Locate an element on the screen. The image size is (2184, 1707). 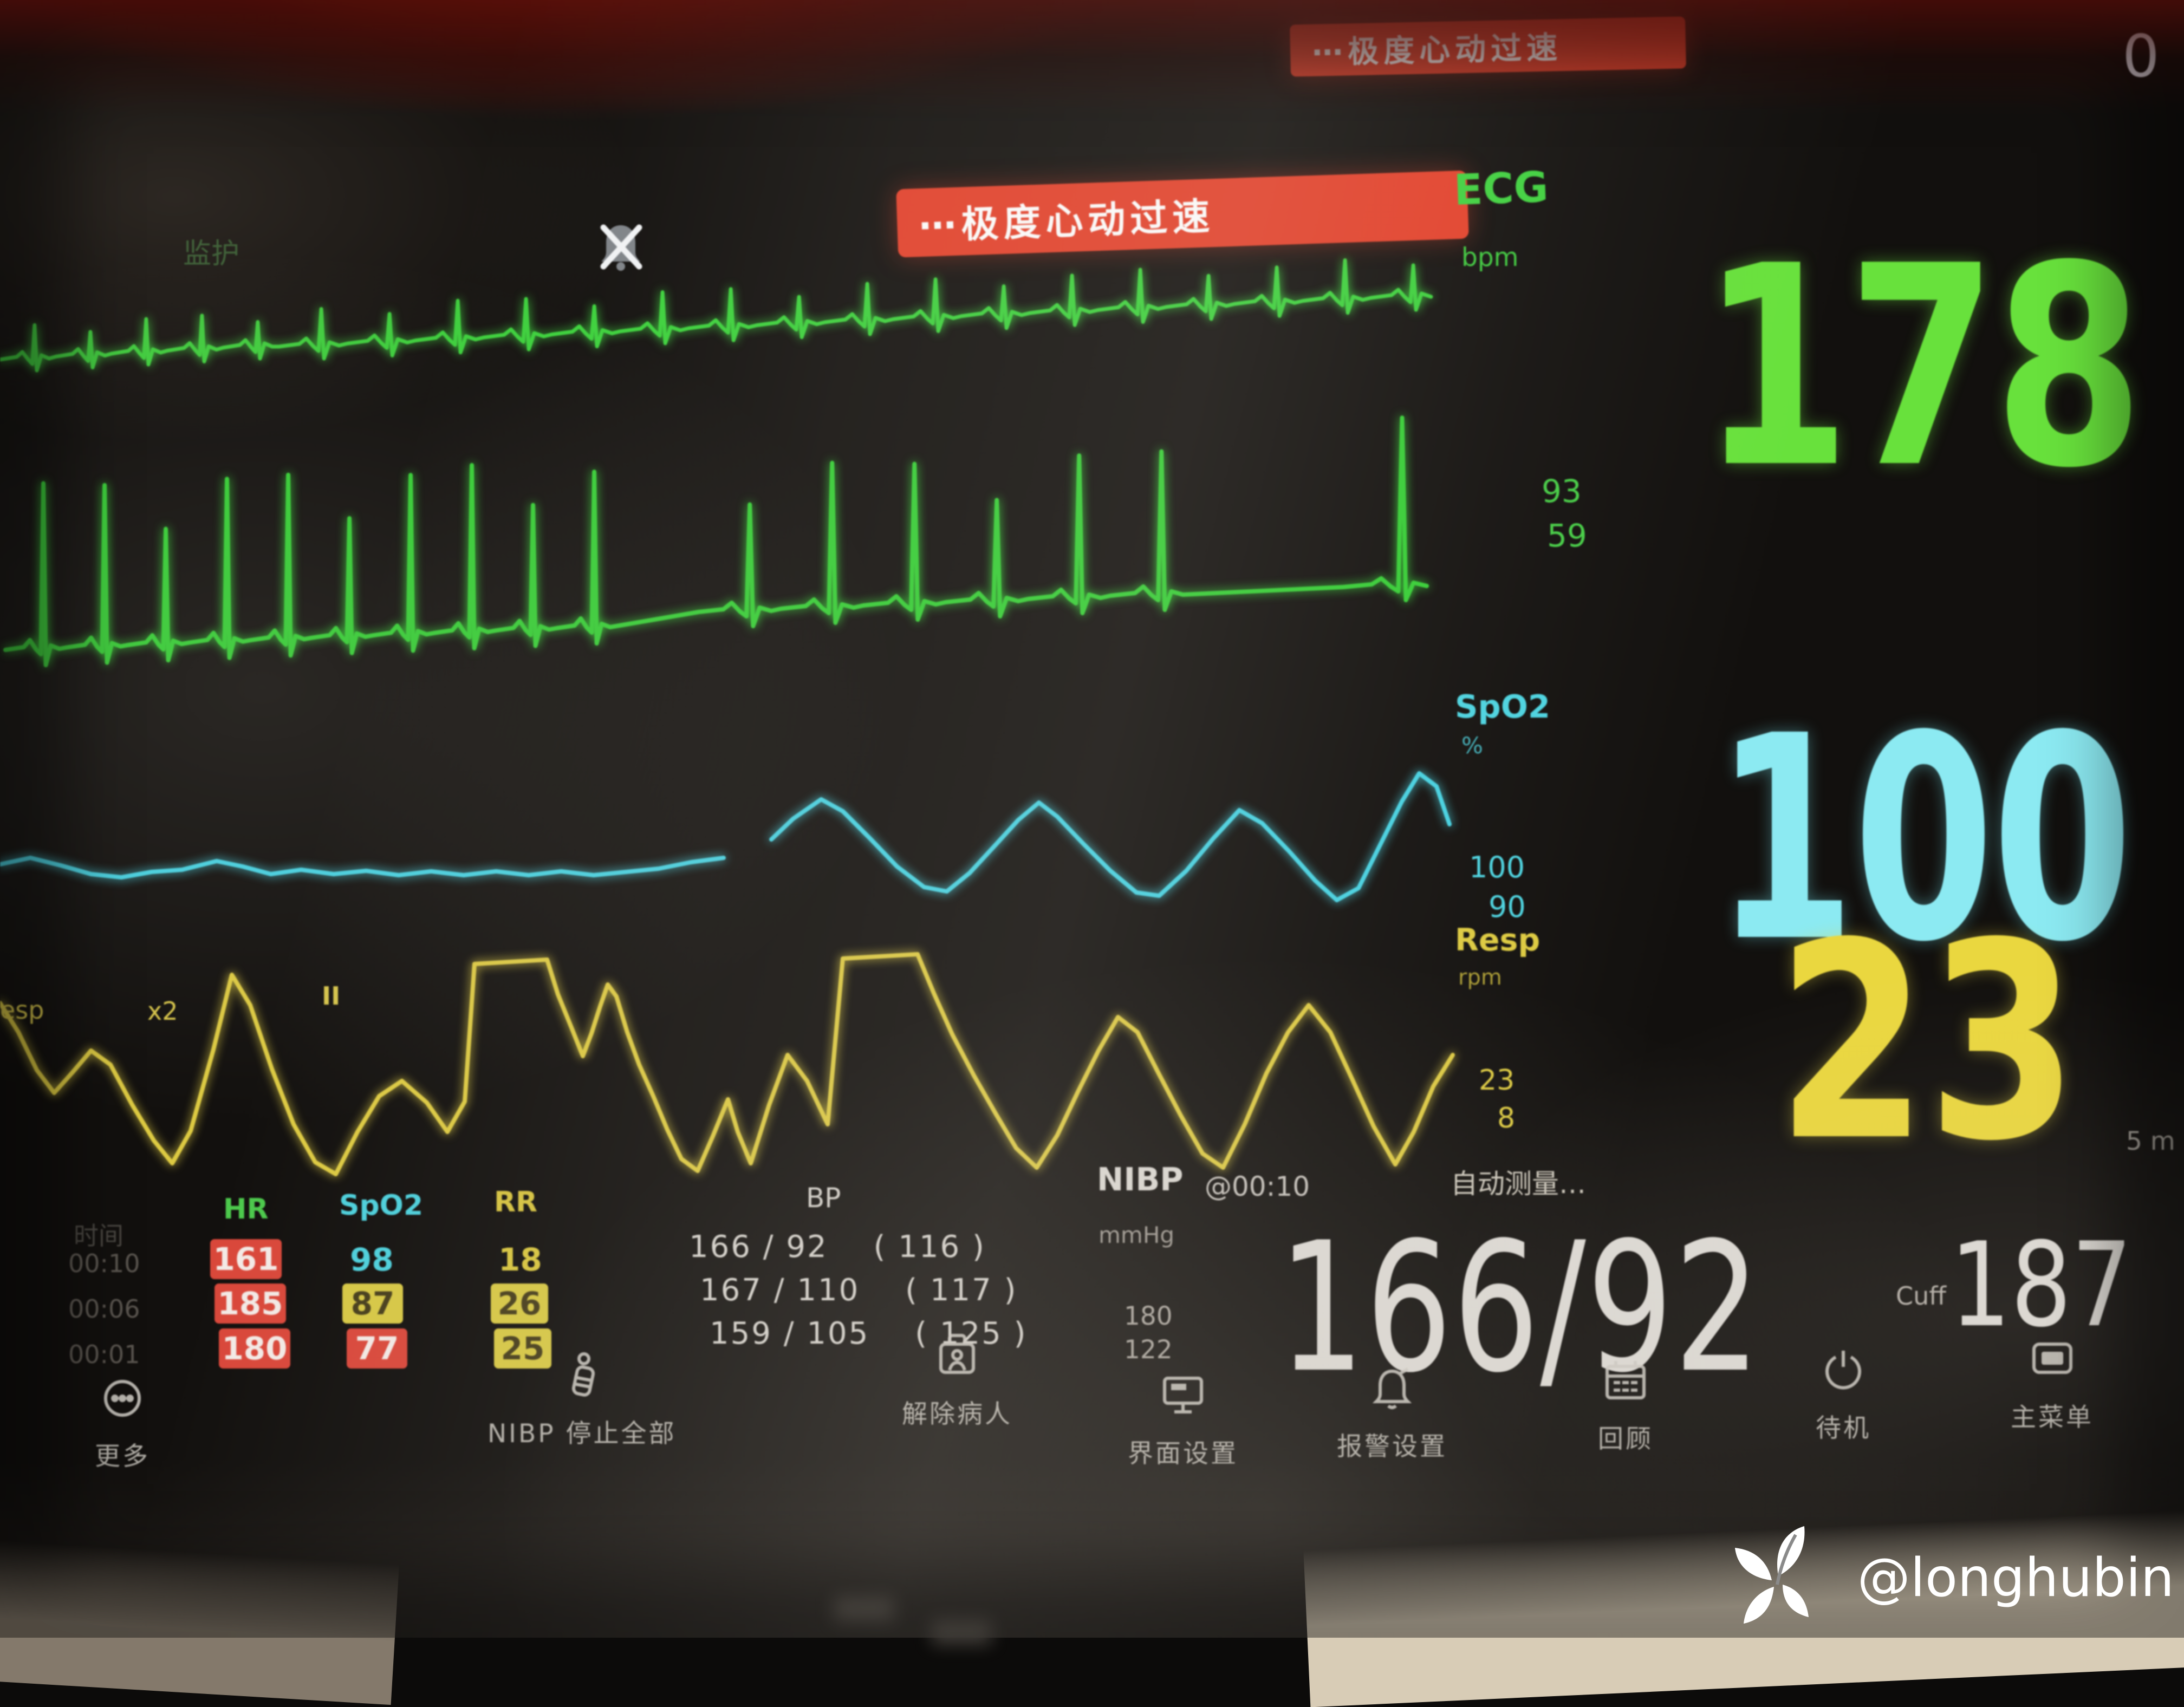
menu-item-label: 解除病人 is located at coordinates (957, 1414).